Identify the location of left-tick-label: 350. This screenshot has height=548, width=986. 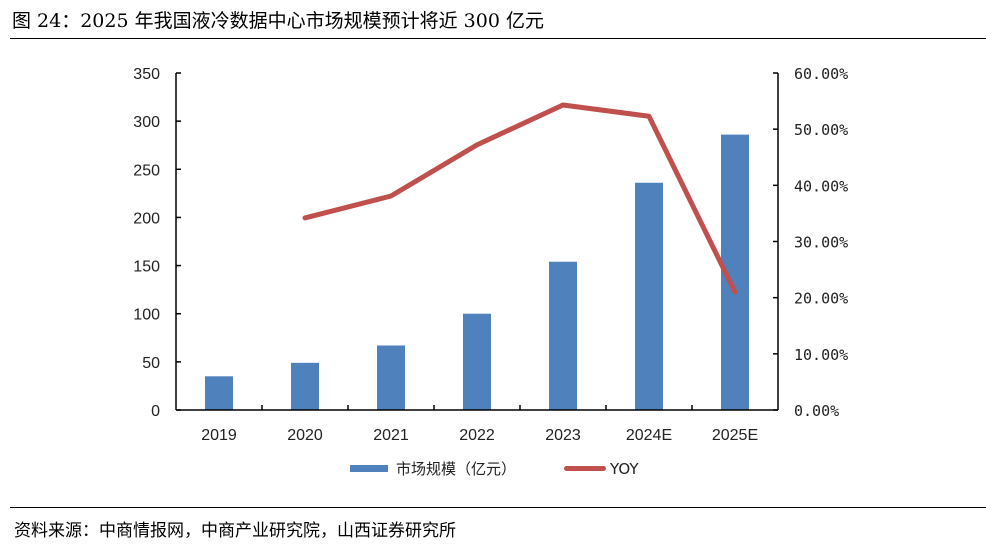
(146, 74).